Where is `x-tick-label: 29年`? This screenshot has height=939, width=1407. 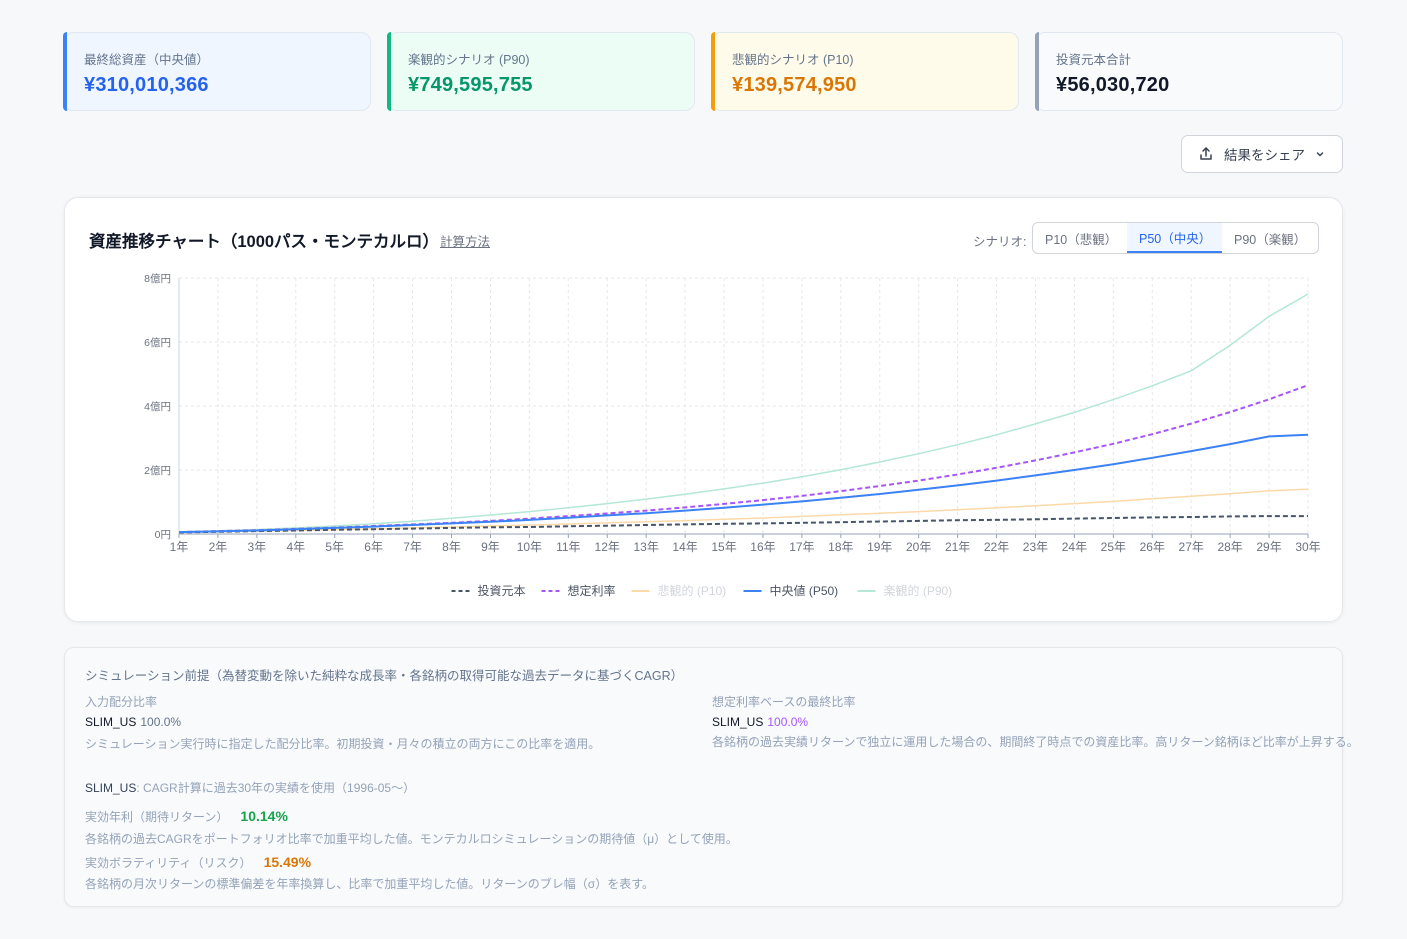
x-tick-label: 29年 is located at coordinates (1268, 547).